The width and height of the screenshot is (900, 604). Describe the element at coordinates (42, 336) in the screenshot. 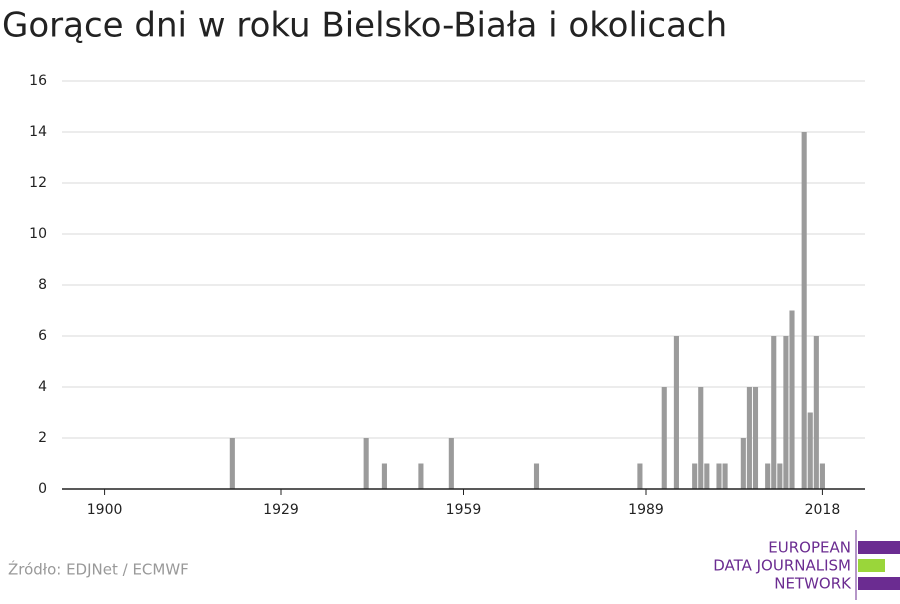

I see `y-tick-label: 6` at that location.